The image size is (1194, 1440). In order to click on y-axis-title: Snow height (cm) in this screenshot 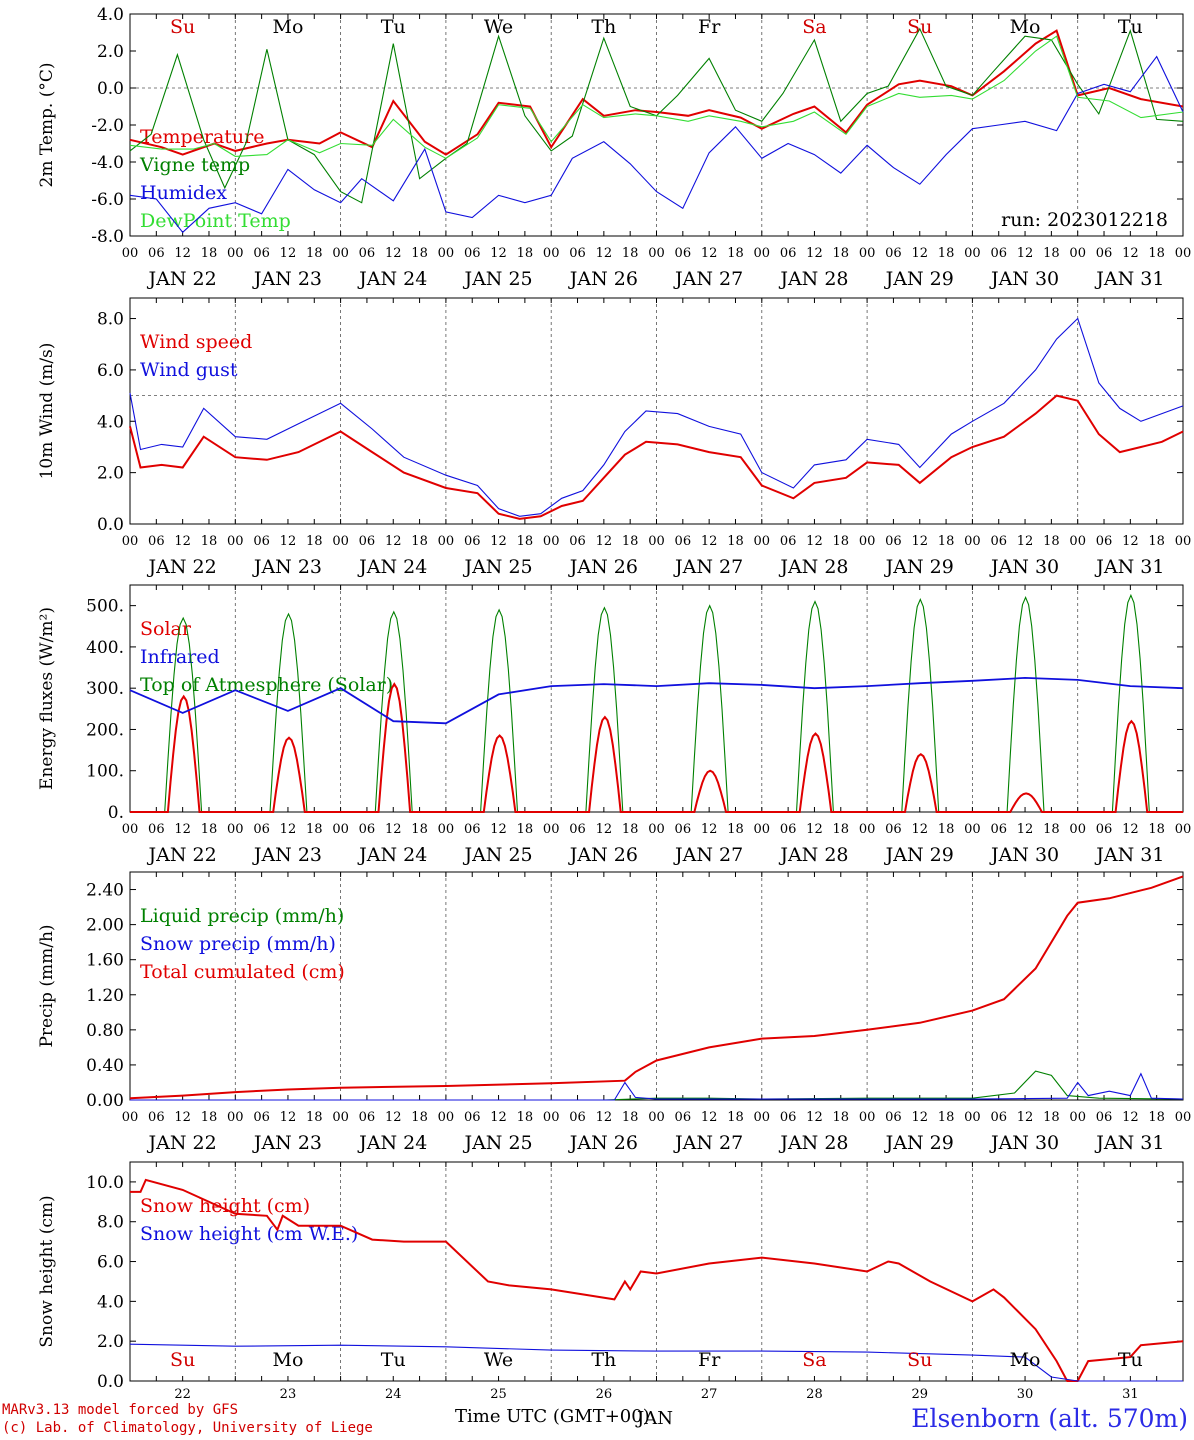, I will do `click(47, 1271)`.